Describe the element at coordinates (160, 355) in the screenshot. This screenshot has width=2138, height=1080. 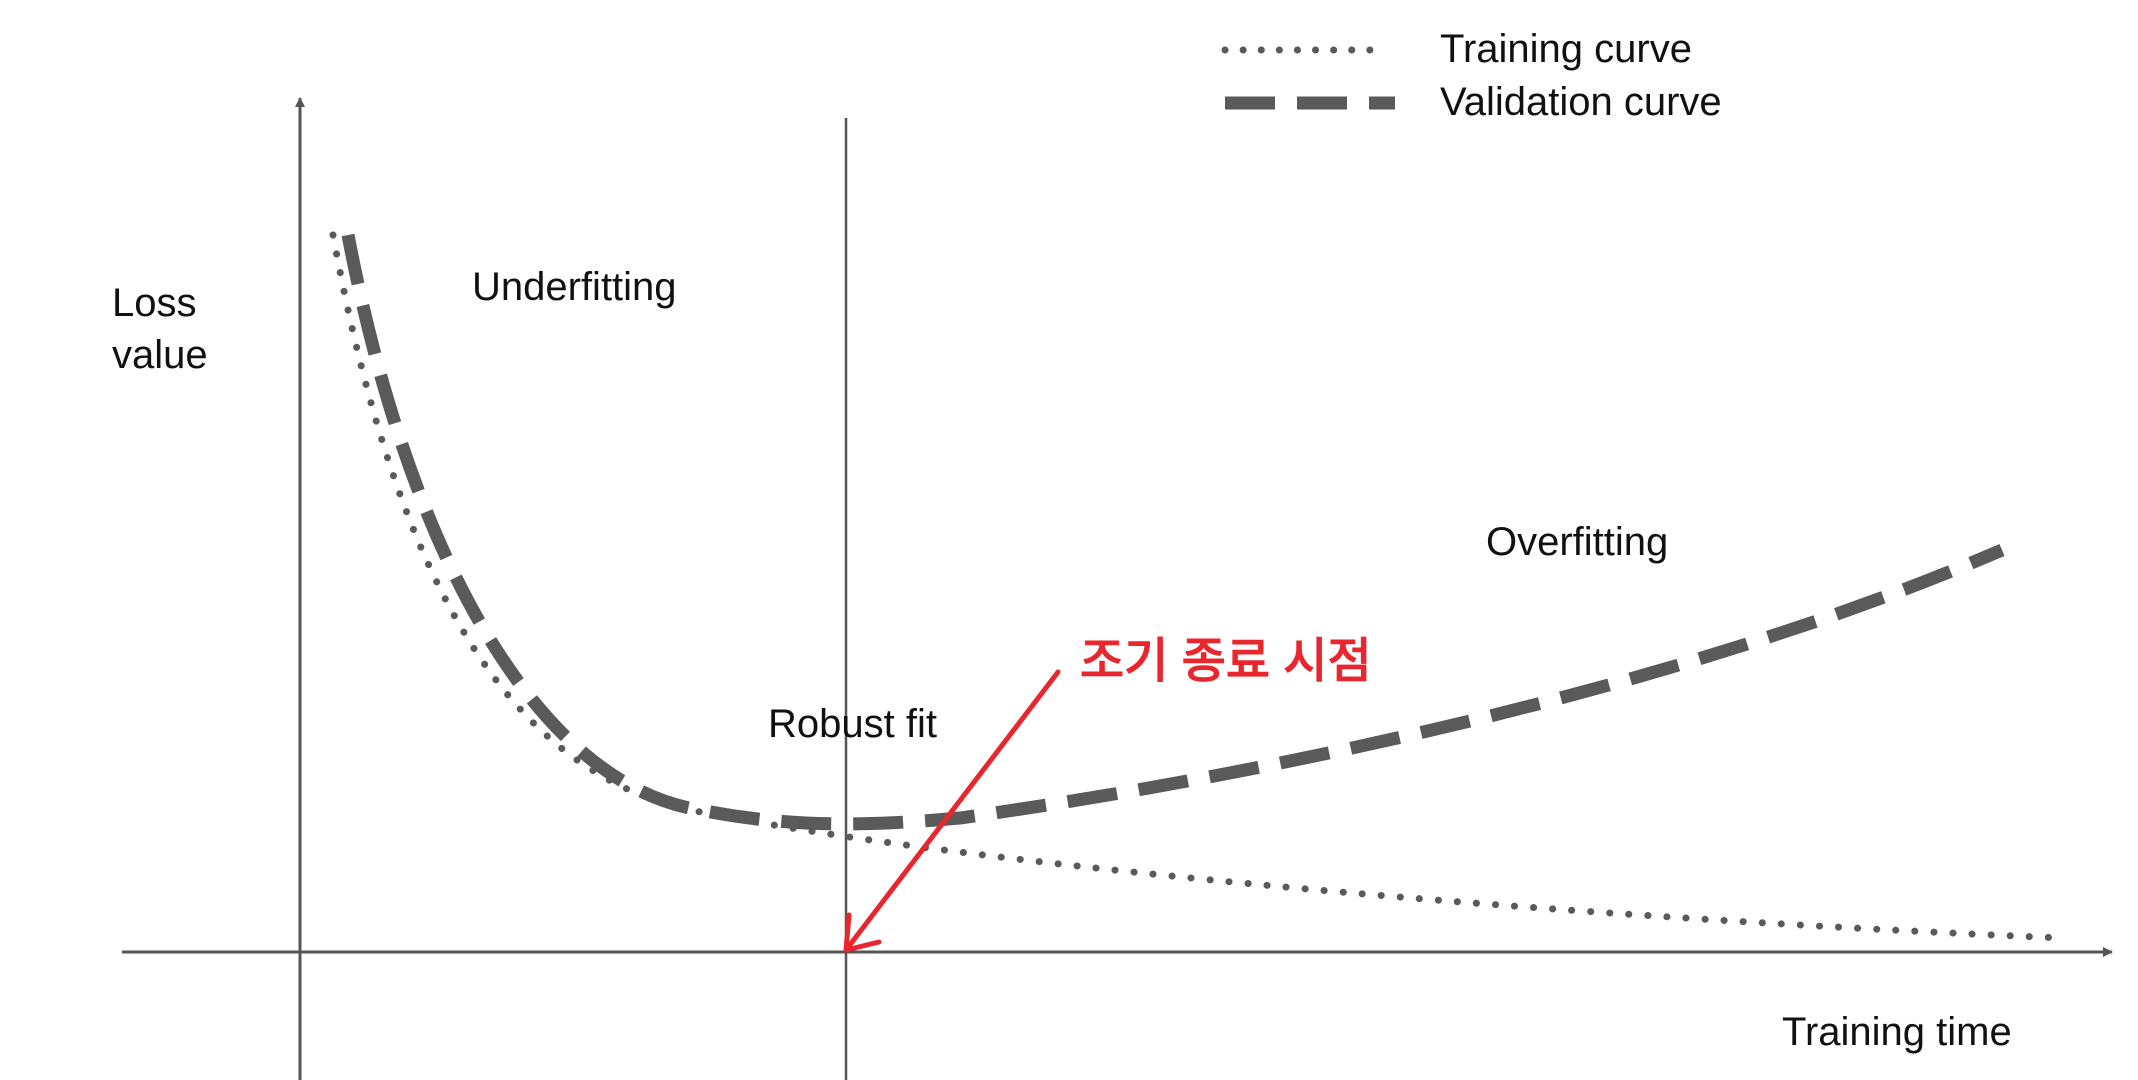
I see `y-axis-label-line2: value` at that location.